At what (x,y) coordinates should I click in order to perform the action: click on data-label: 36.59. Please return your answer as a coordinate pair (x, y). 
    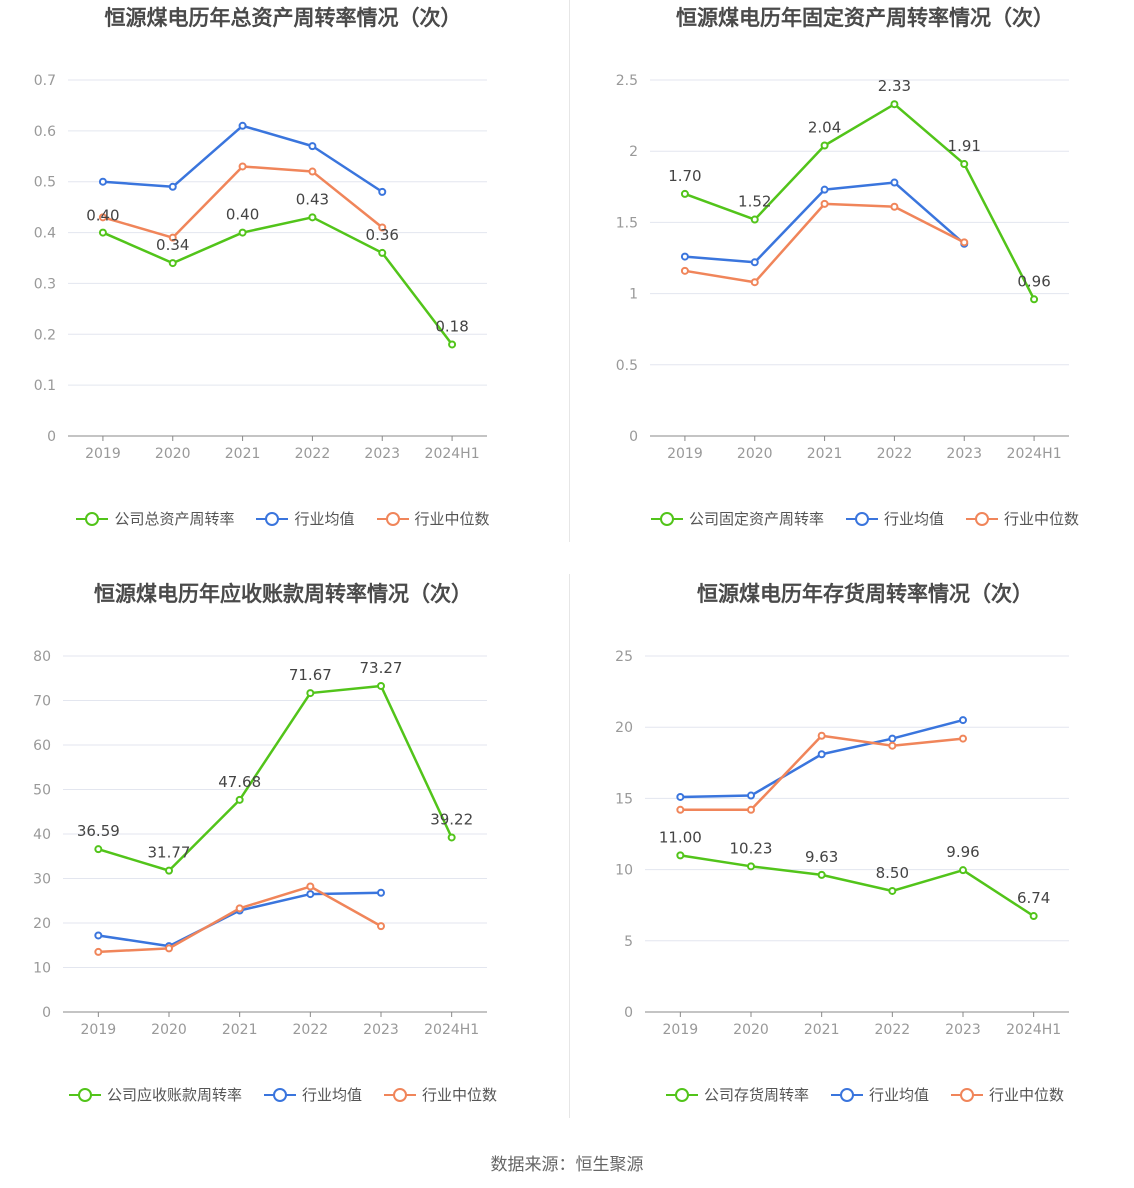
    Looking at the image, I should click on (98, 831).